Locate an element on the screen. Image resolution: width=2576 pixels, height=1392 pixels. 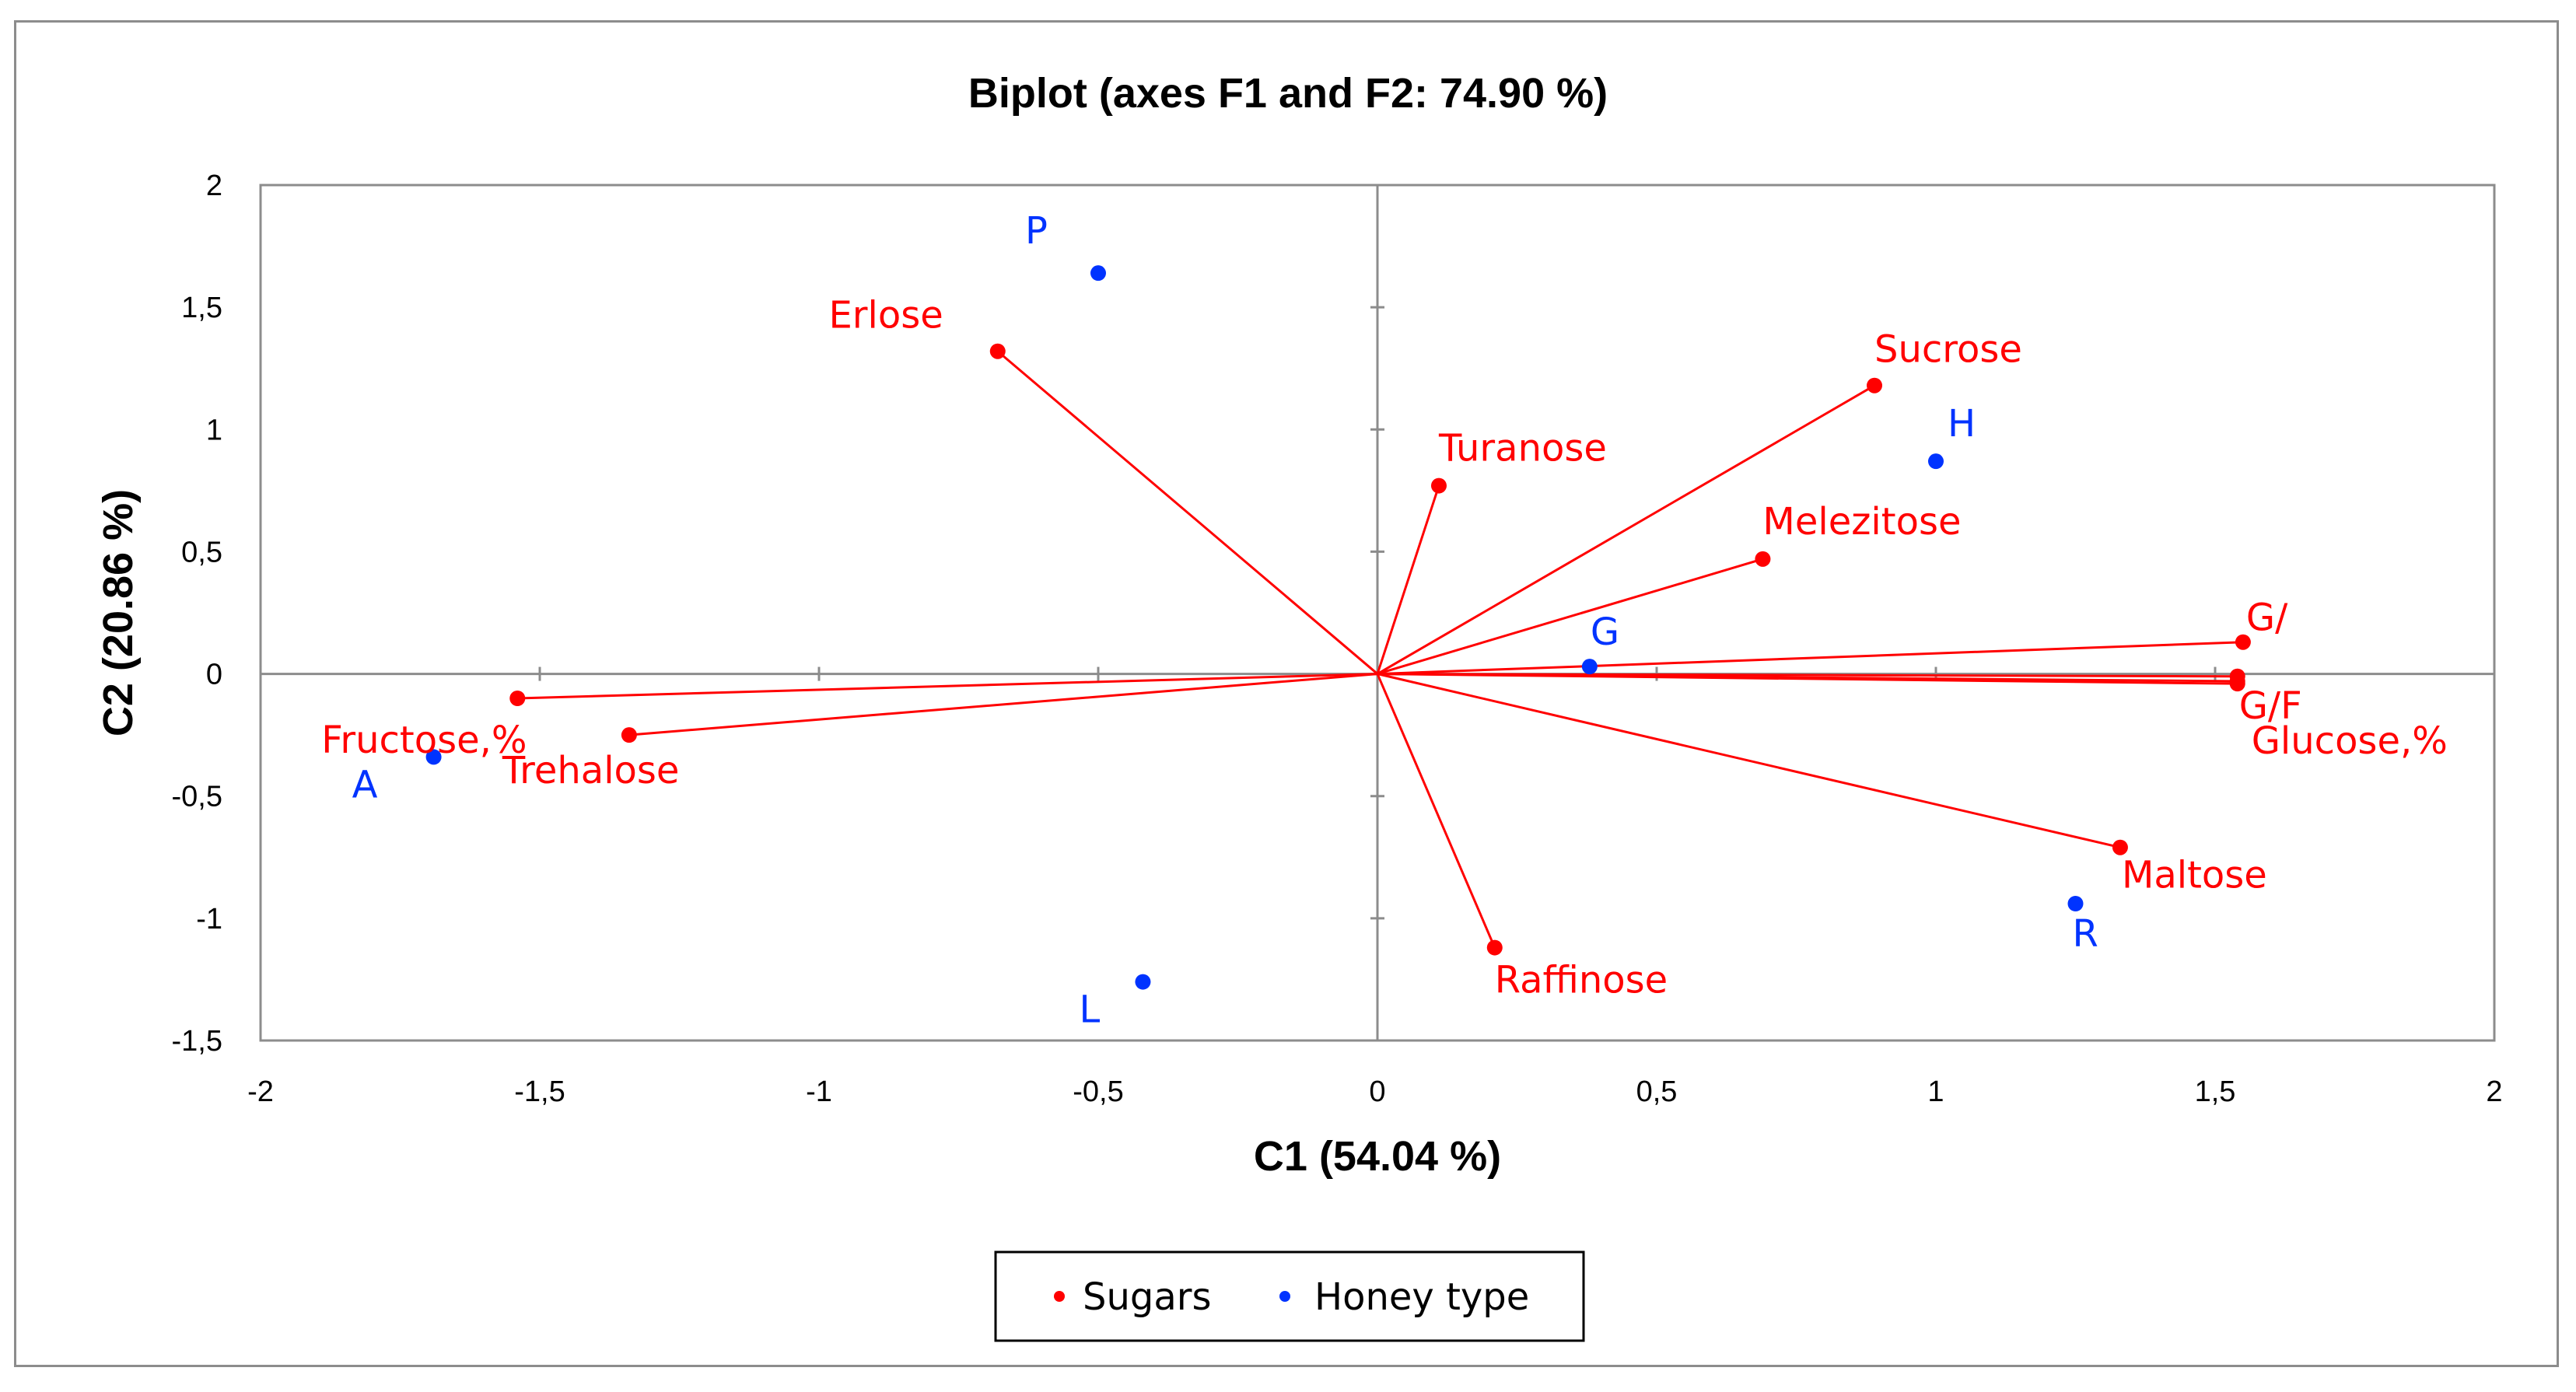
x-axis-title: C1 (54.04 %) is located at coordinates (1377, 1156).